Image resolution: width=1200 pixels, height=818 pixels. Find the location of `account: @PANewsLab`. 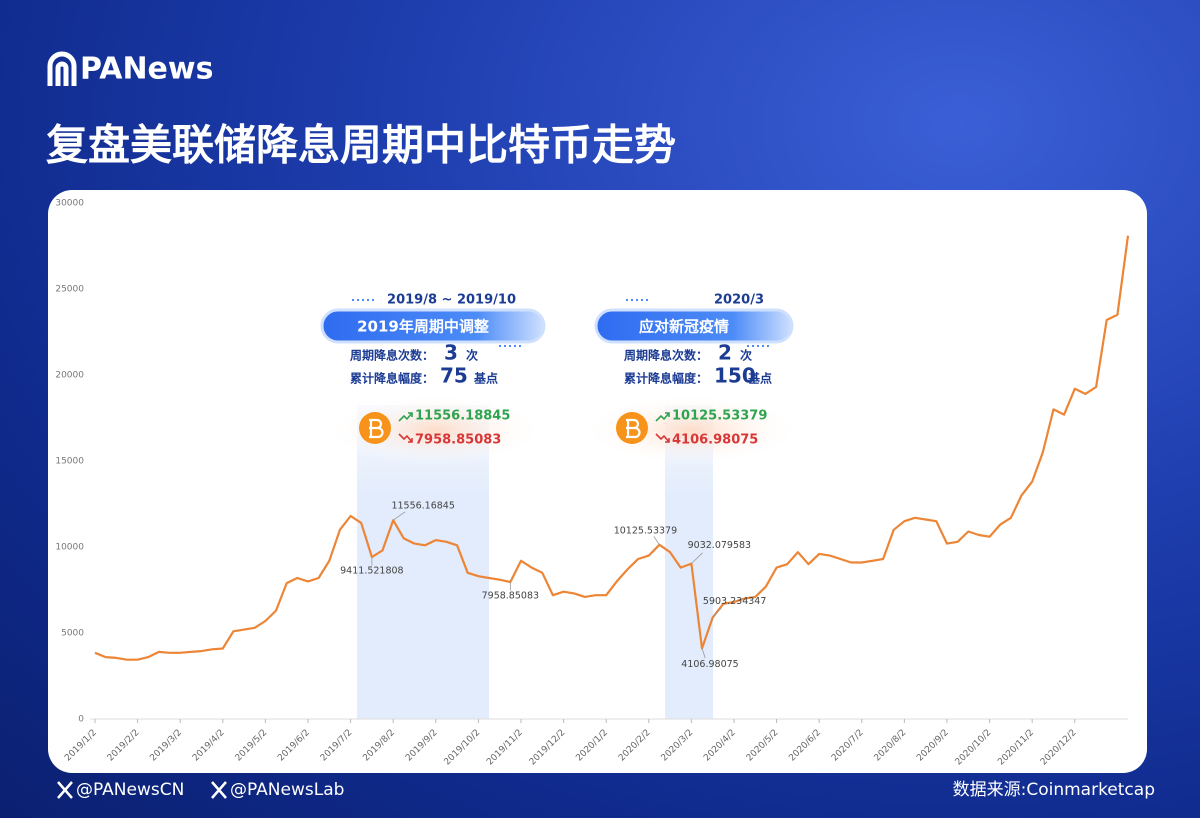

account: @PANewsLab is located at coordinates (287, 790).